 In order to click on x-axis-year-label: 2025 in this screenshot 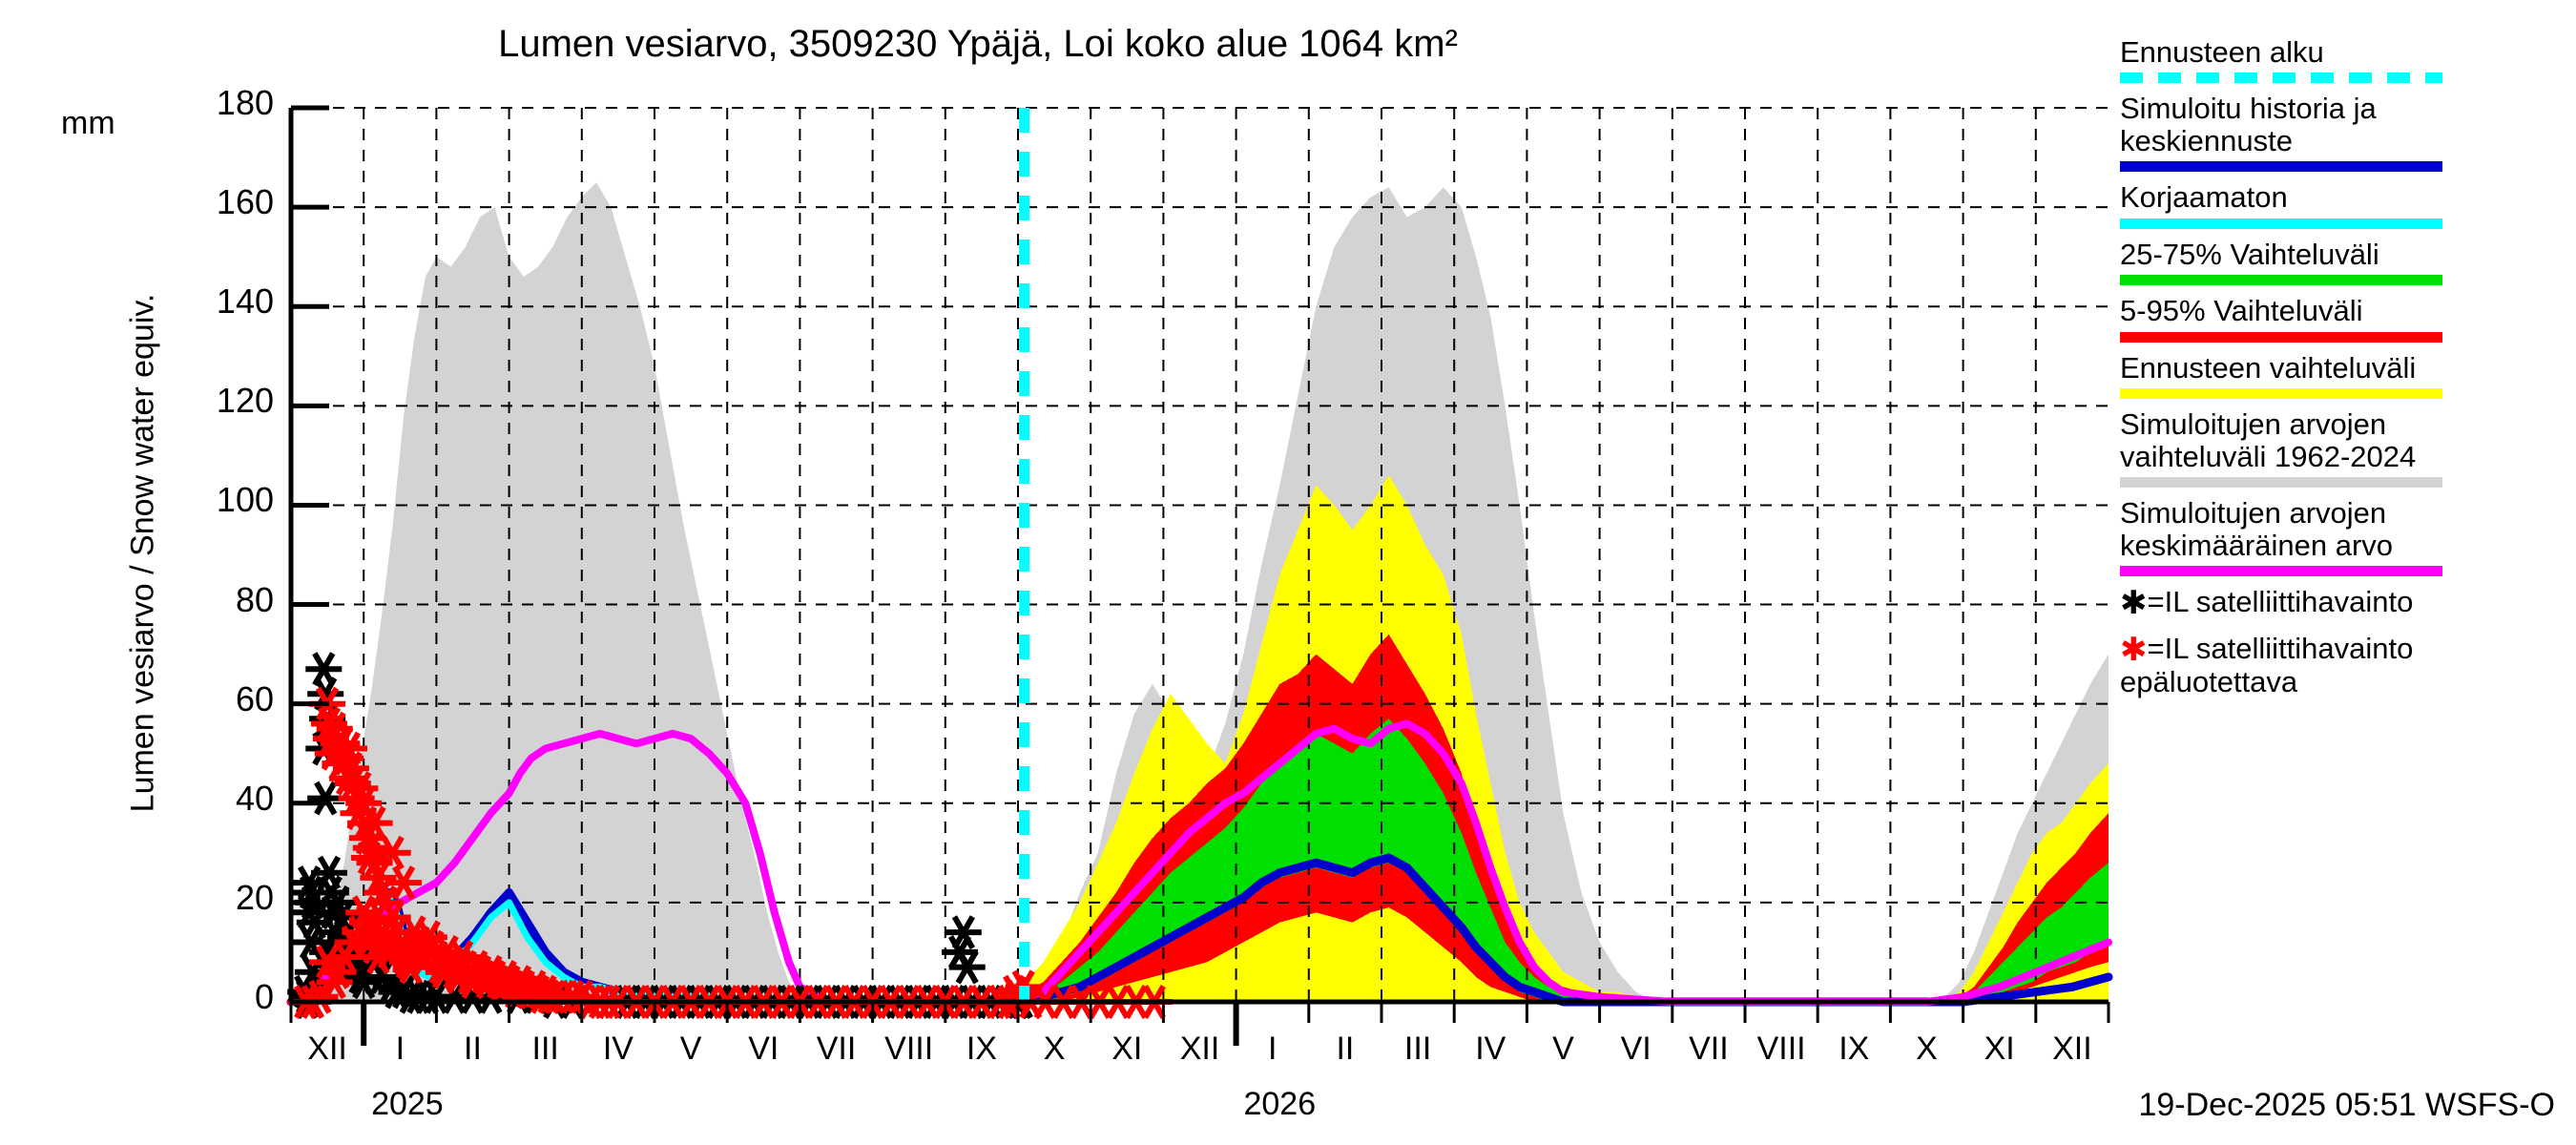, I will do `click(407, 1104)`.